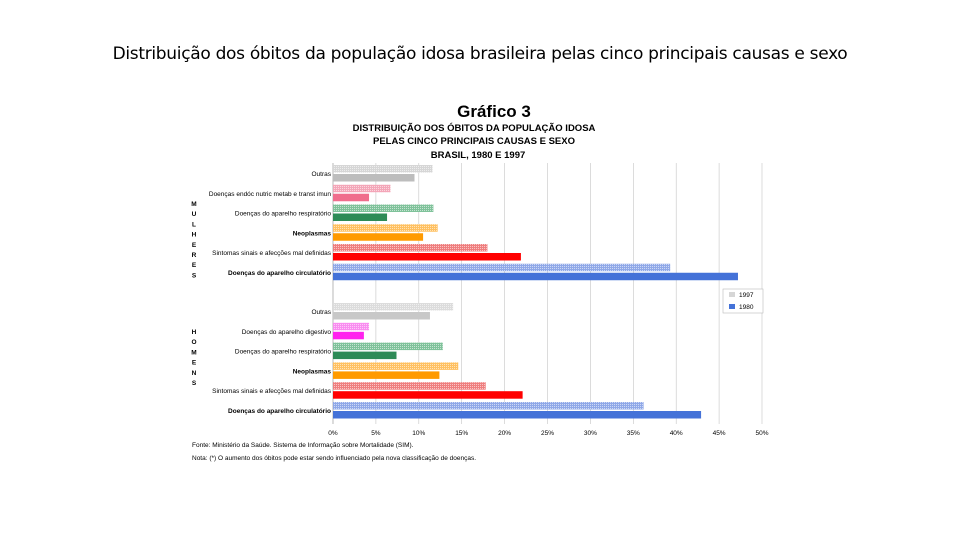 The image size is (960, 540). I want to click on x-tick-label: 35%, so click(633, 433).